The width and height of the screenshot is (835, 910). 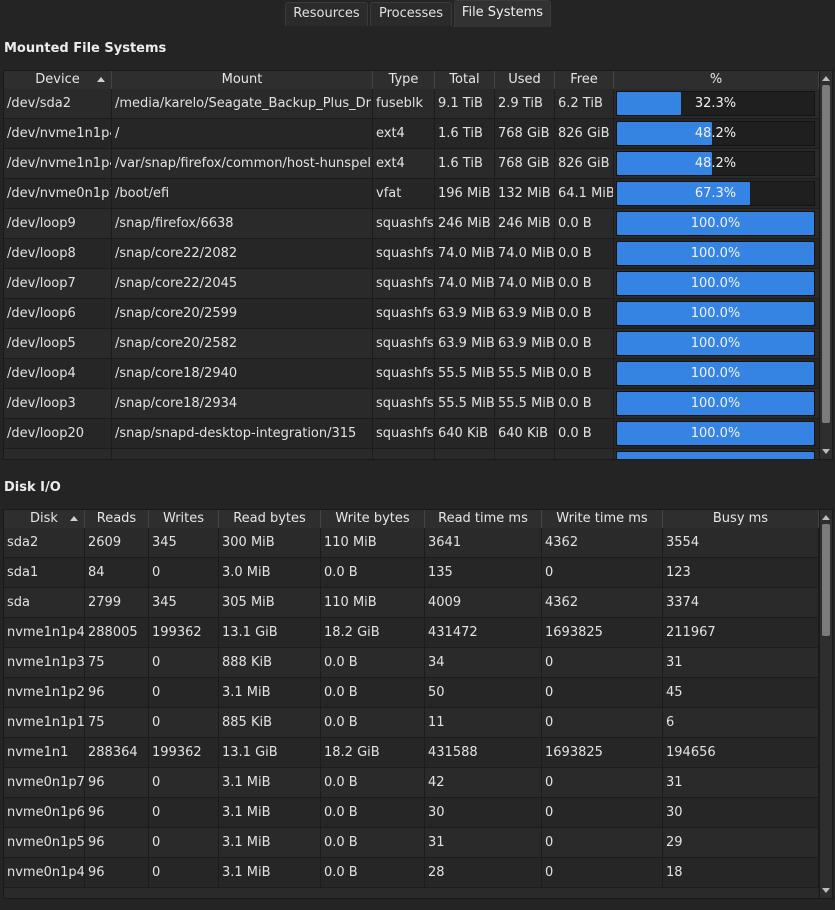 I want to click on column-header-mount: Mount, so click(x=242, y=80).